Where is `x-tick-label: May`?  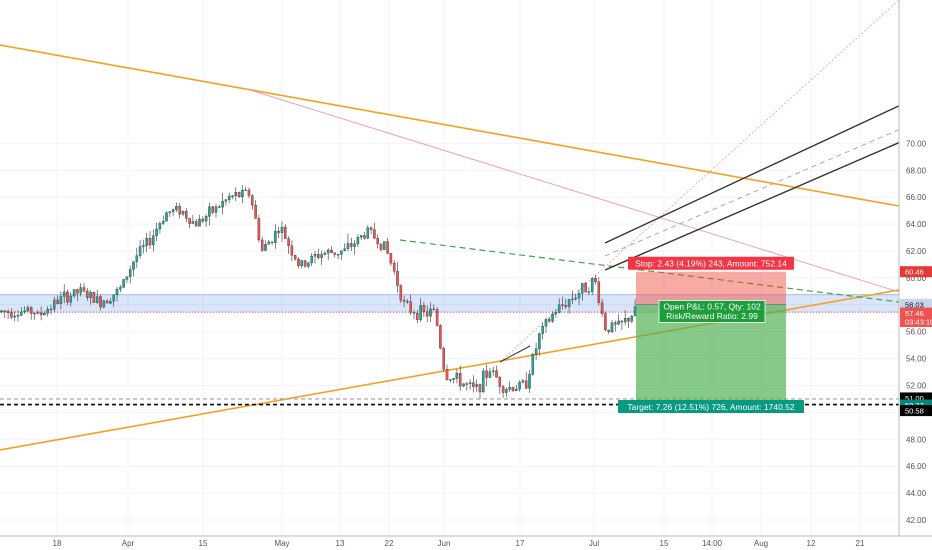
x-tick-label: May is located at coordinates (281, 543).